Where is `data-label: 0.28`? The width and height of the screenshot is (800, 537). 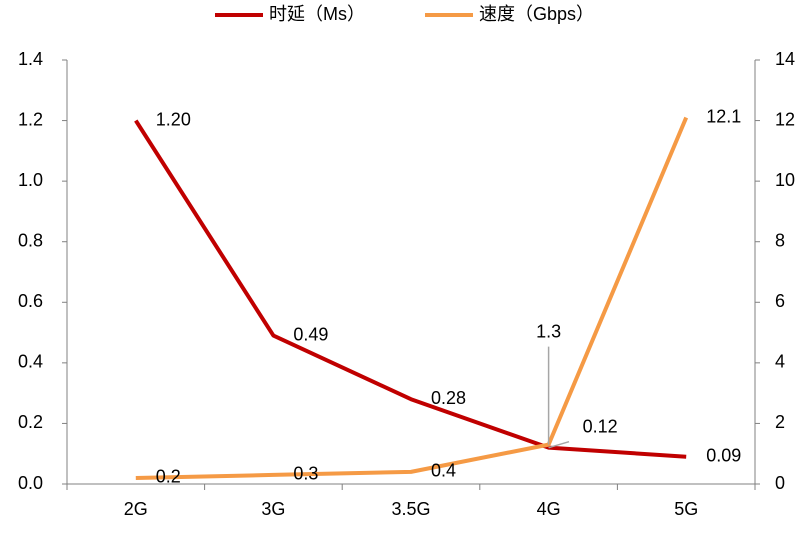
data-label: 0.28 is located at coordinates (448, 398).